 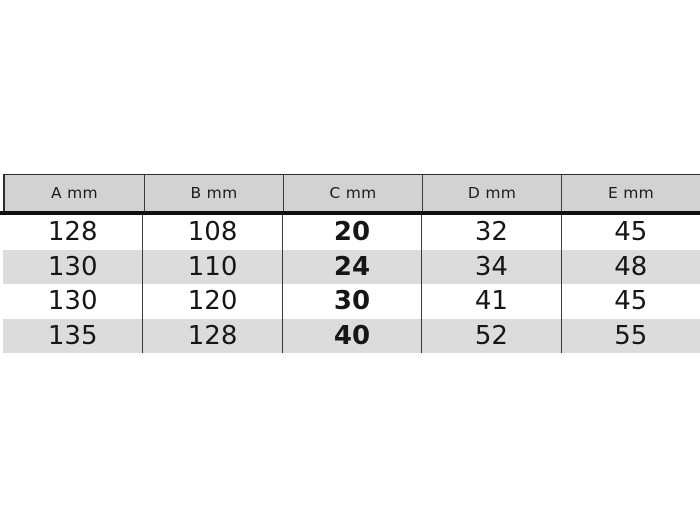 What do you see at coordinates (213, 193) in the screenshot?
I see `header-cell-b: B mm` at bounding box center [213, 193].